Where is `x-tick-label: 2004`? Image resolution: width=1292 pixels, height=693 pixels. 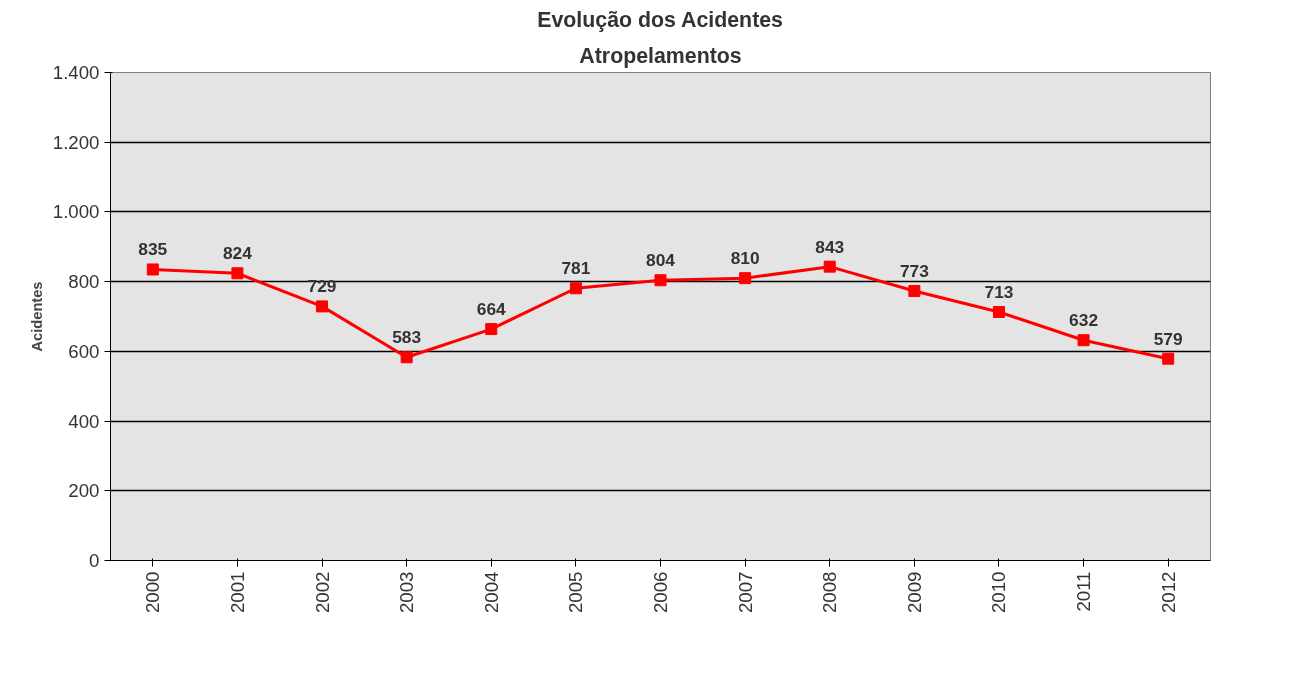 x-tick-label: 2004 is located at coordinates (491, 592).